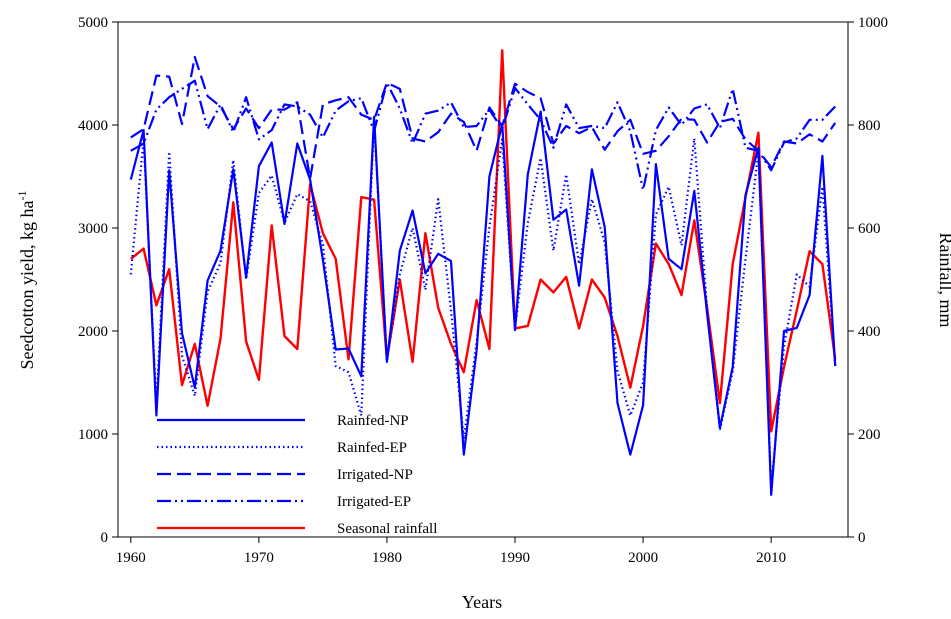 The height and width of the screenshot is (619, 951). I want to click on y-tick-label-left: 2000, so click(93, 332).